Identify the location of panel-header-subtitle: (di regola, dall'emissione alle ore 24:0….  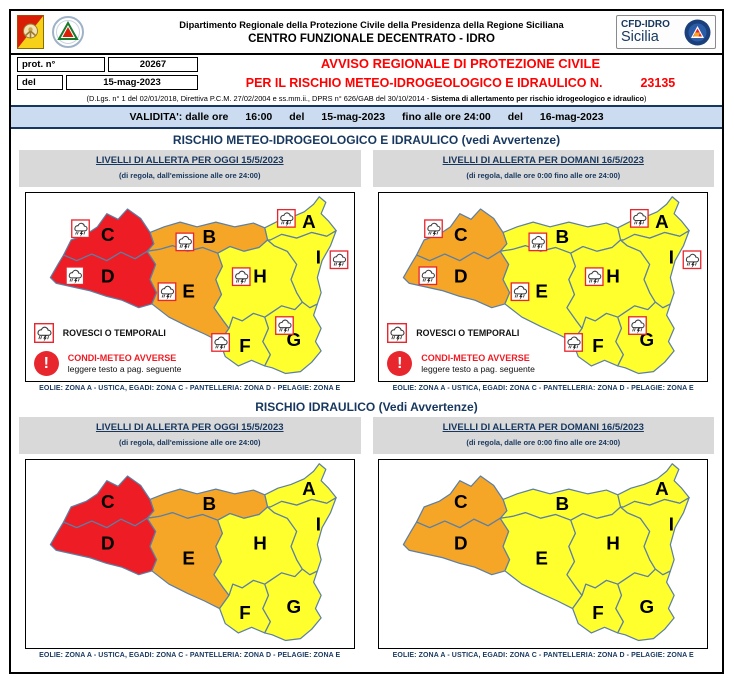
(190, 442).